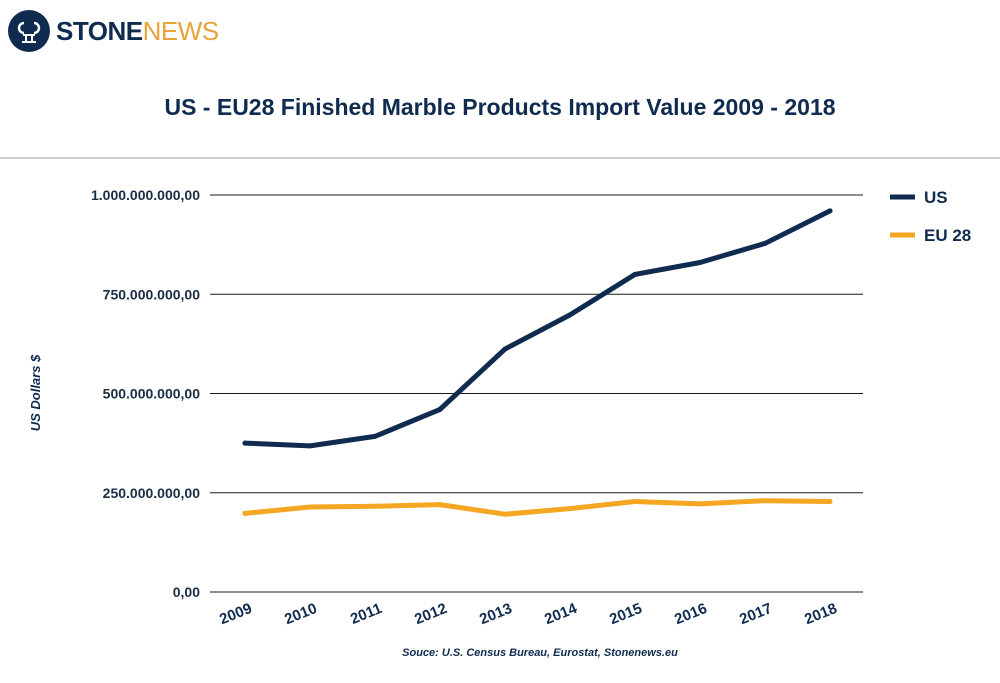 The image size is (1000, 683). I want to click on x-tick-label: 2011, so click(366, 614).